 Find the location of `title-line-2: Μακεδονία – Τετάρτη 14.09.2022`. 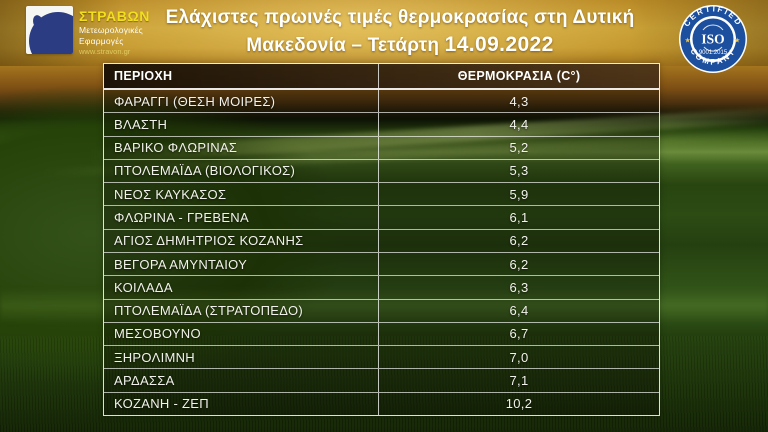

title-line-2: Μακεδονία – Τετάρτη 14.09.2022 is located at coordinates (400, 45).